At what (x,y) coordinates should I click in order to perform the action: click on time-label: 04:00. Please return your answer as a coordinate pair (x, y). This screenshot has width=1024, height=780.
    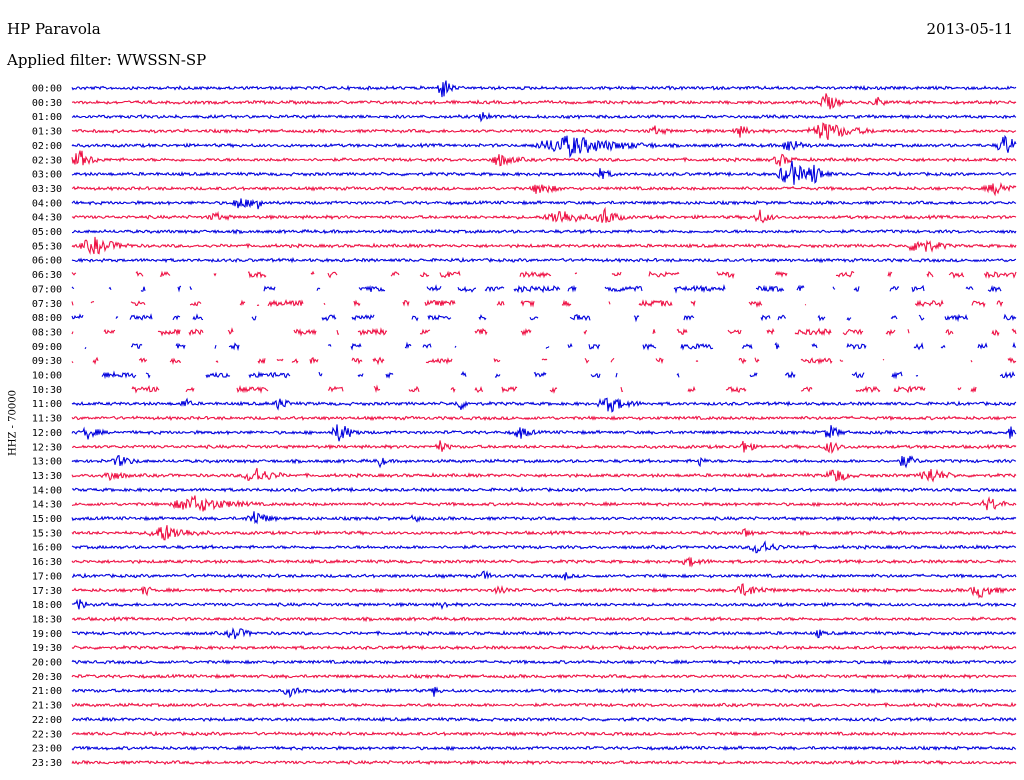
    Looking at the image, I should click on (47, 203).